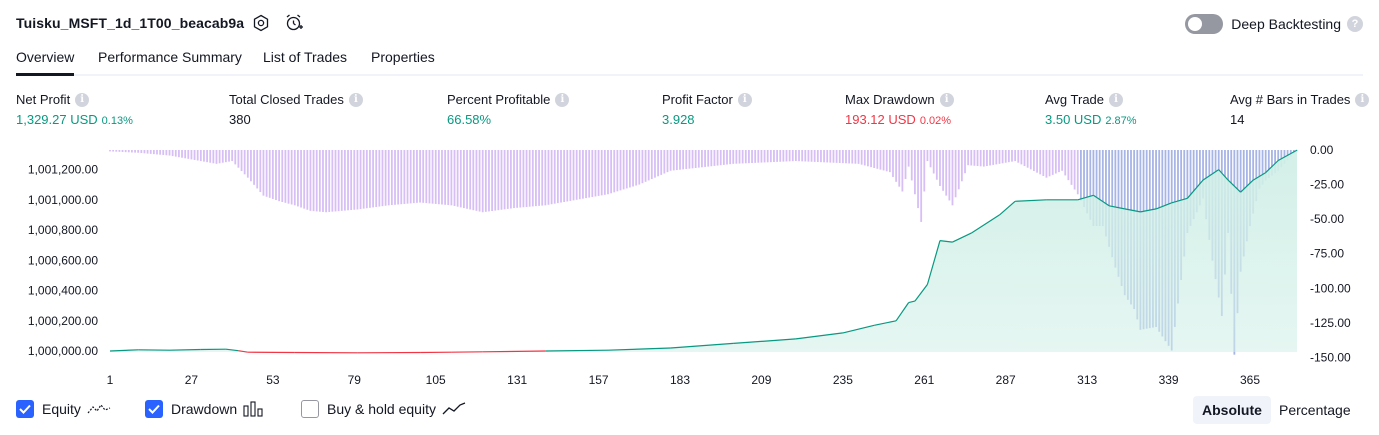 This screenshot has width=1379, height=435. What do you see at coordinates (1087, 380) in the screenshot?
I see `x-tick-label: 313` at bounding box center [1087, 380].